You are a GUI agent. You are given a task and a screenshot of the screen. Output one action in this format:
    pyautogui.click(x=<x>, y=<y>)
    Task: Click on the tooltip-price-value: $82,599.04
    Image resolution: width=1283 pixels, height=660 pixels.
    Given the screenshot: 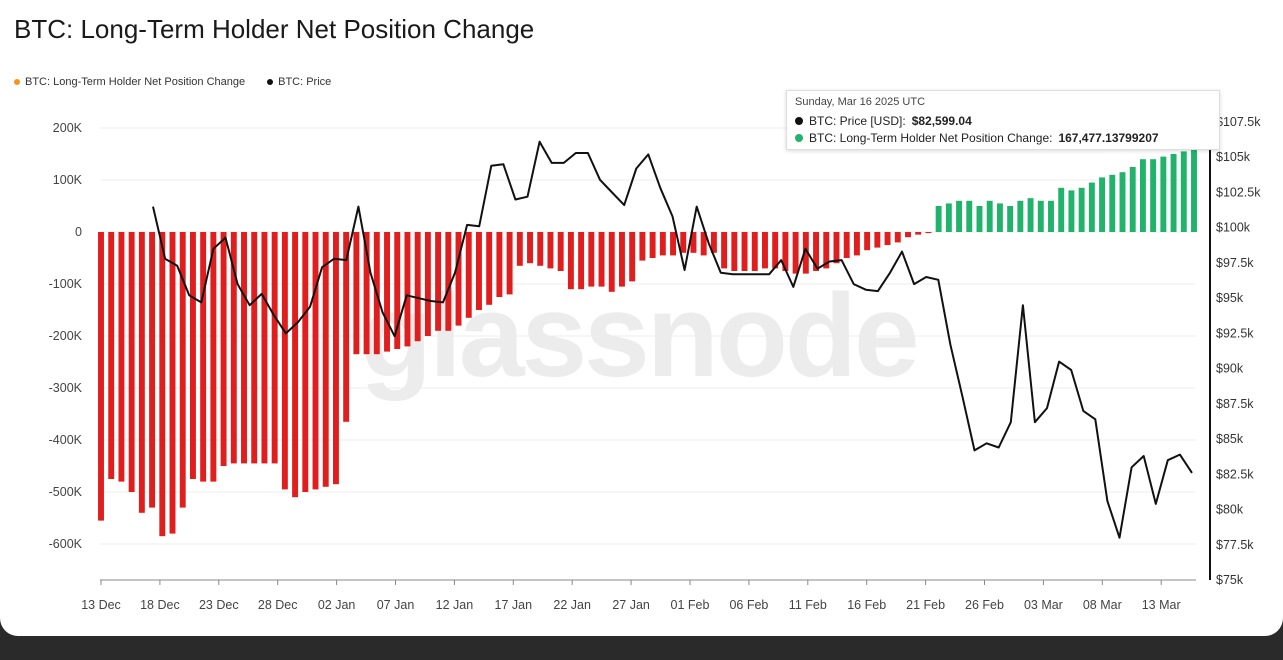 What is the action you would take?
    pyautogui.click(x=941, y=120)
    